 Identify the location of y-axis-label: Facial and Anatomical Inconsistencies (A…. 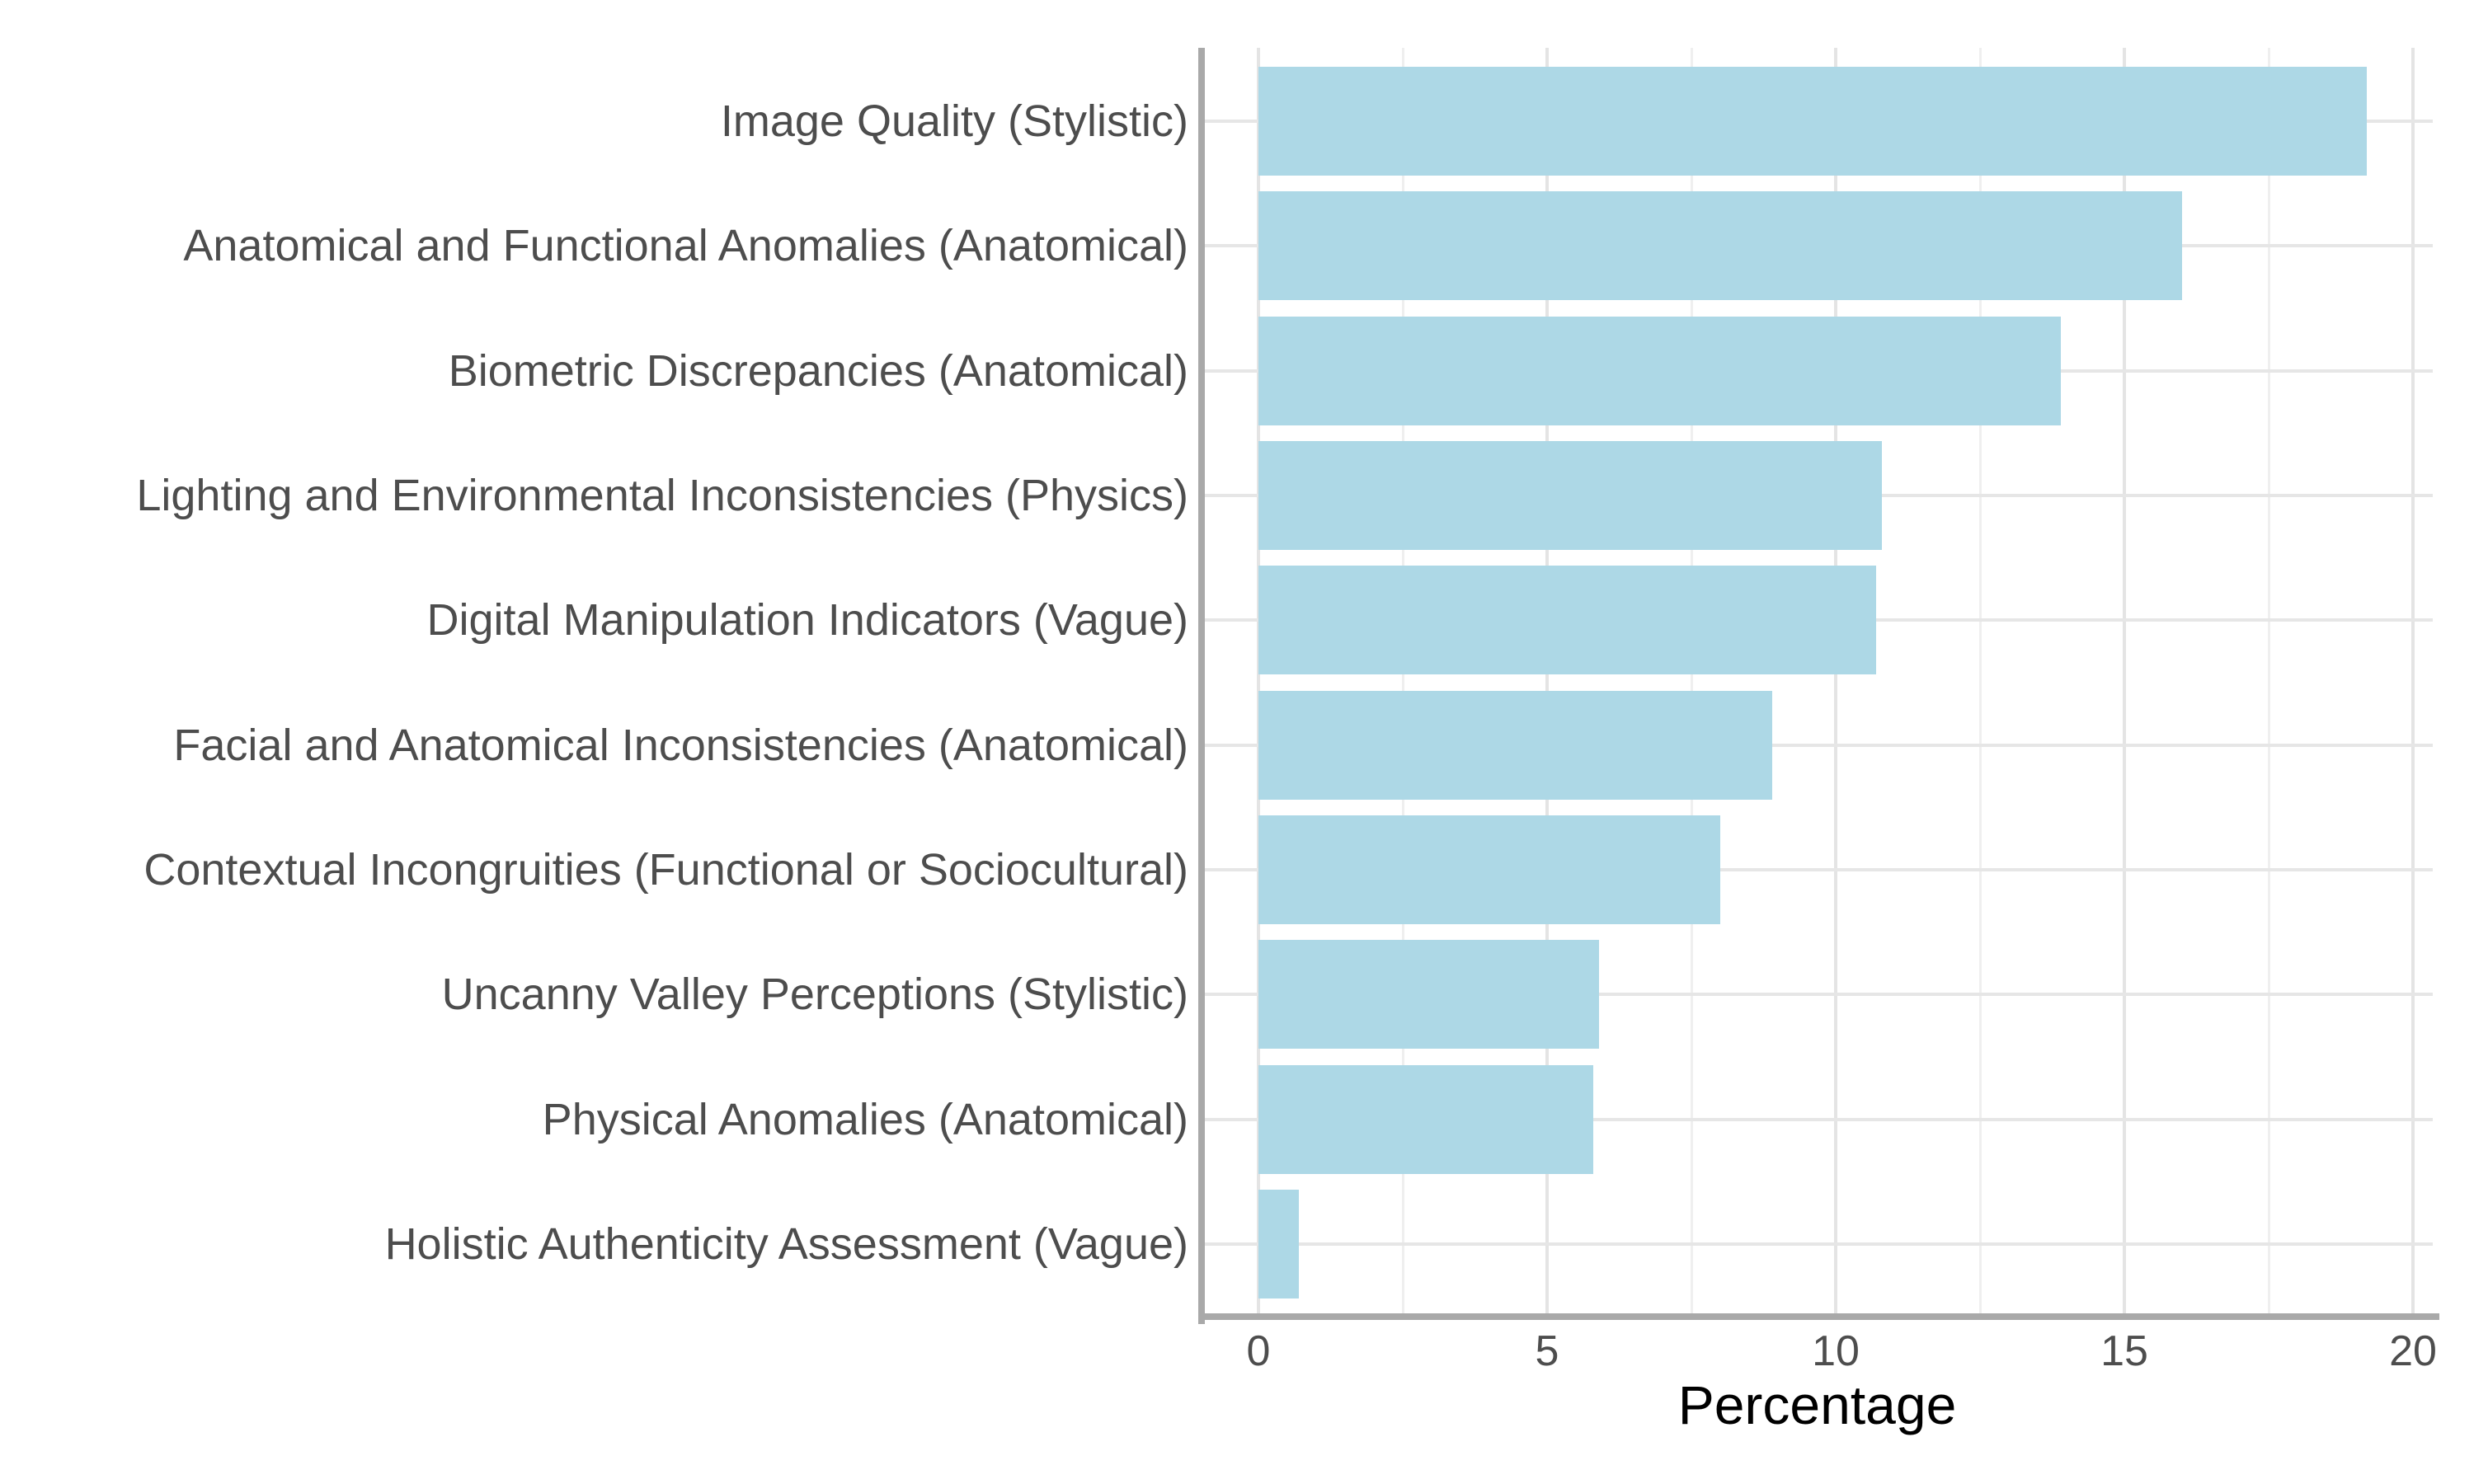
(680, 745).